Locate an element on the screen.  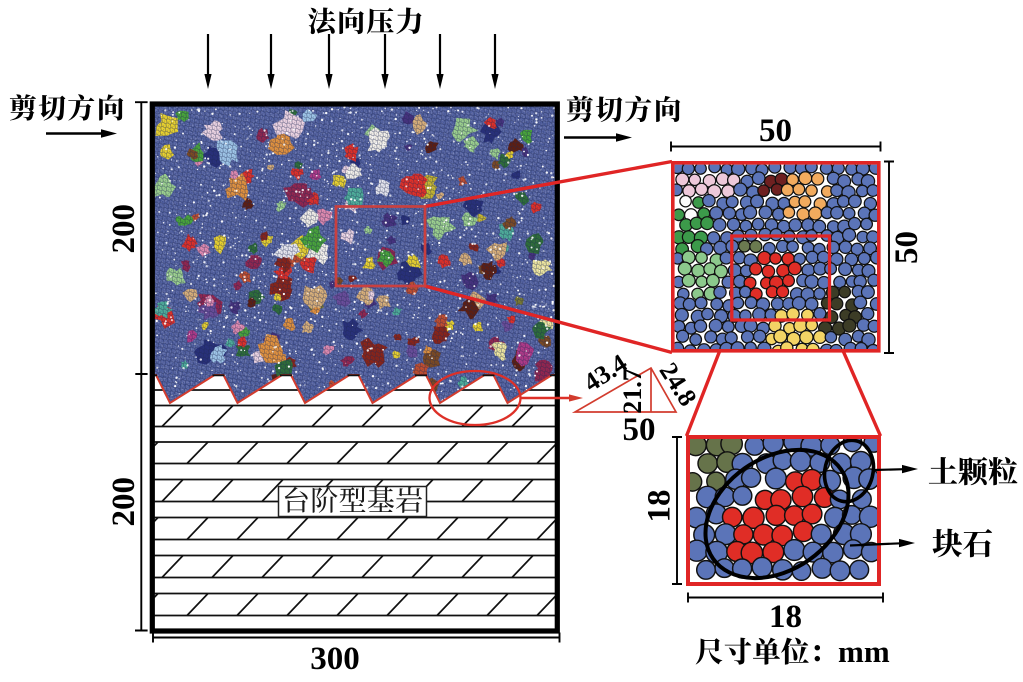
svg-text: 300 is located at coordinates (335, 659).